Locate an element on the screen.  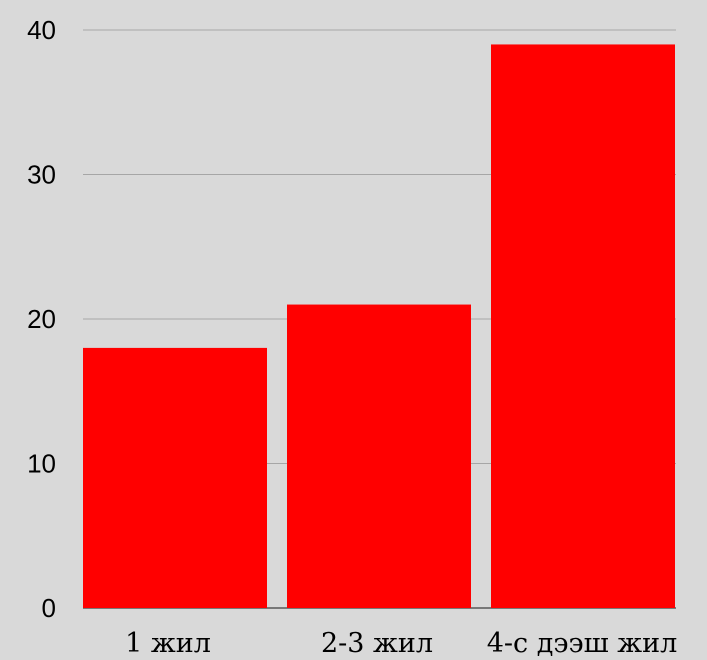
y-tick-label: 10 is located at coordinates (41, 464).